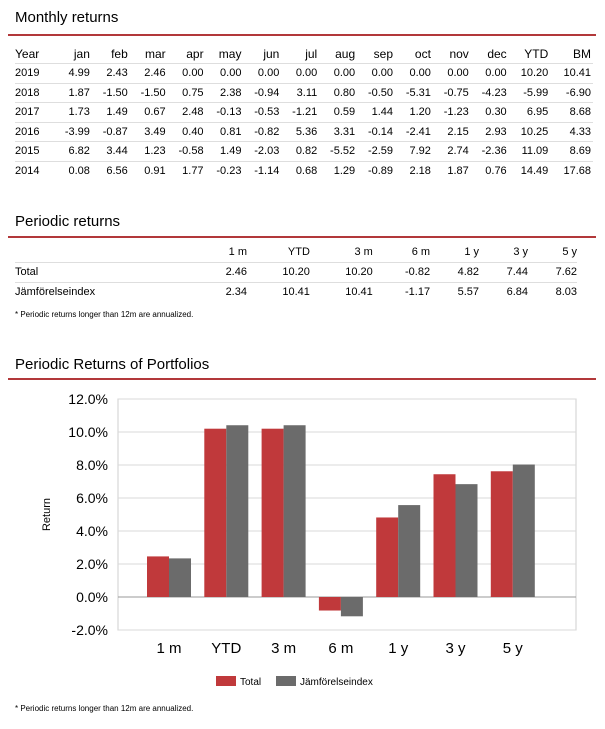  Describe the element at coordinates (146, 73) in the screenshot. I see `monthly-cell: 2.46` at that location.